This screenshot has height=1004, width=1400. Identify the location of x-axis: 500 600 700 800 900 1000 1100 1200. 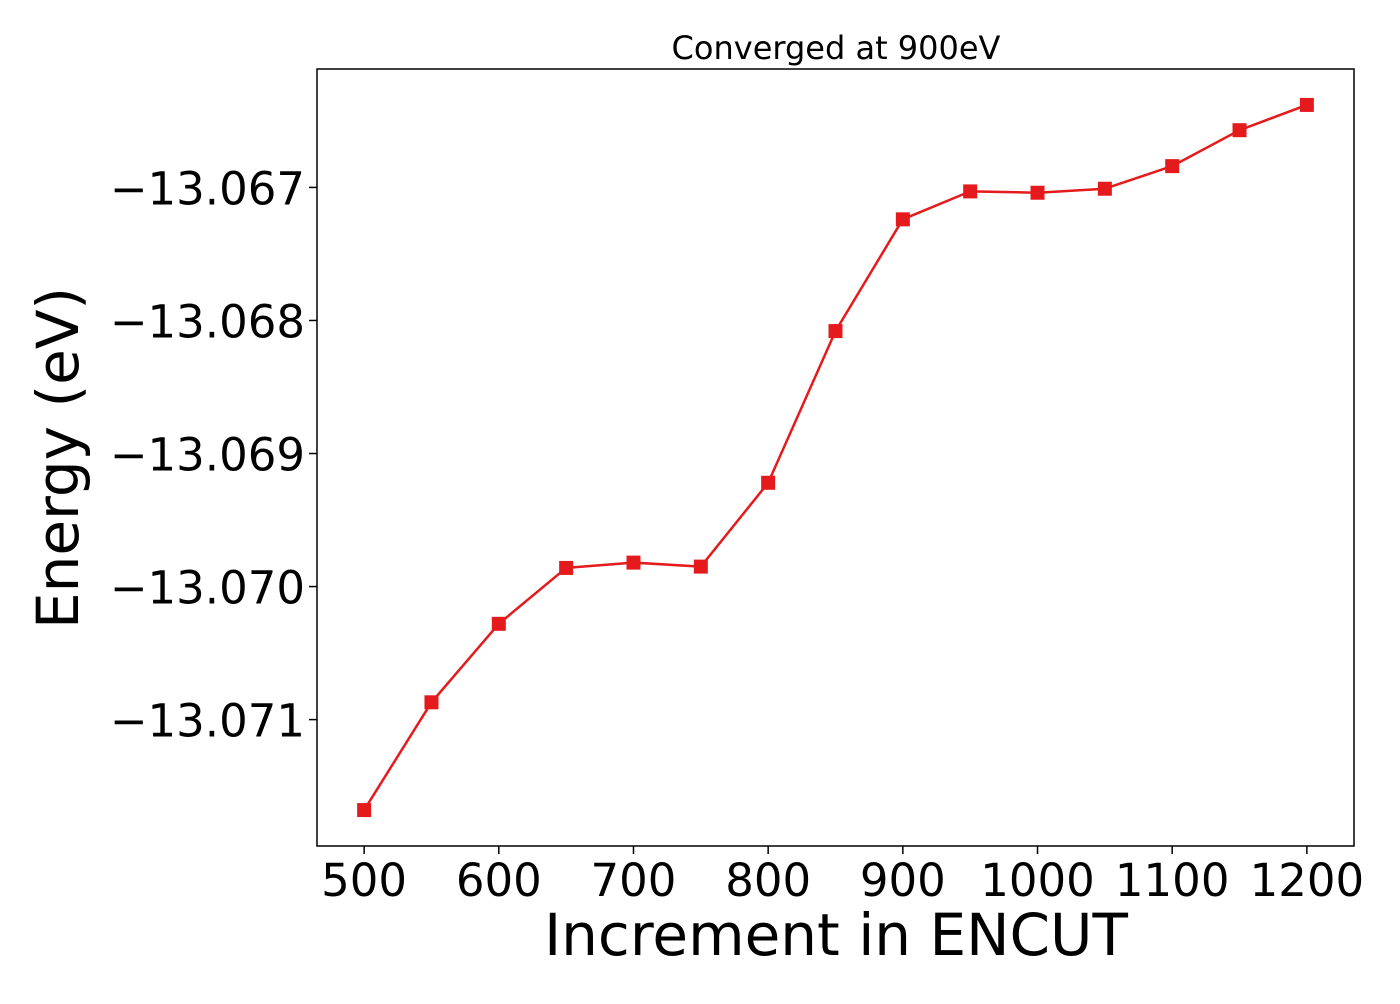
(842, 876).